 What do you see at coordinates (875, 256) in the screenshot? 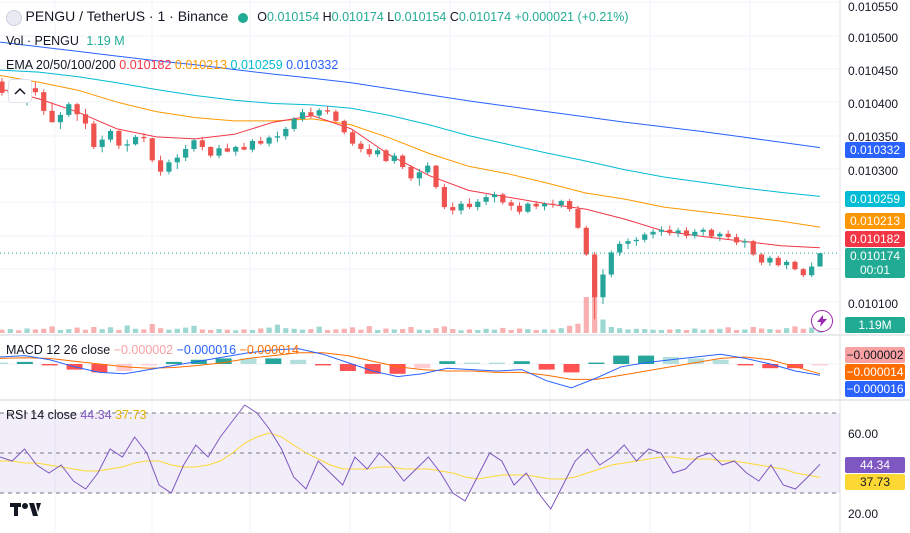
I see `last-price-value: 0.010174` at bounding box center [875, 256].